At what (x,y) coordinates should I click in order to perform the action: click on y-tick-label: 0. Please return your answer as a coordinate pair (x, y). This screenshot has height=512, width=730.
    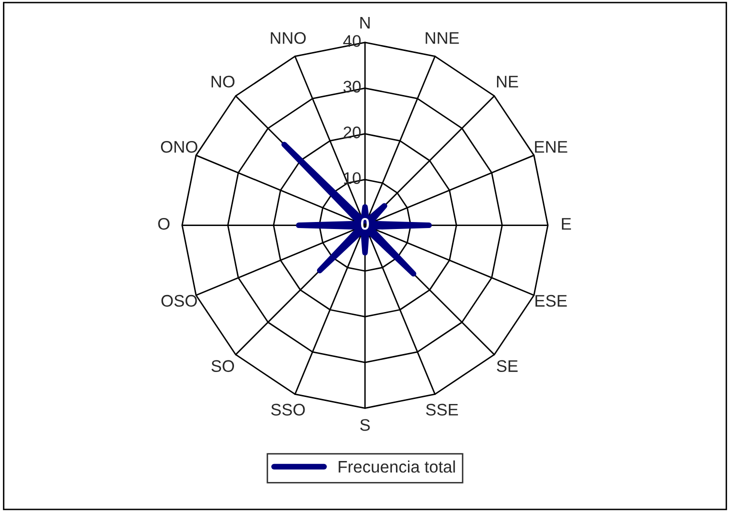
    Looking at the image, I should click on (365, 224).